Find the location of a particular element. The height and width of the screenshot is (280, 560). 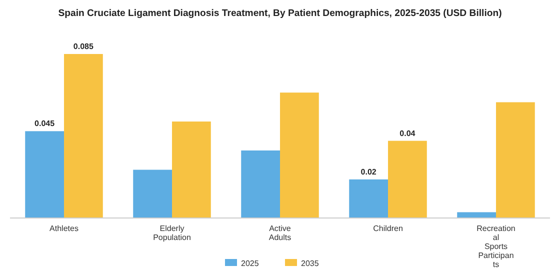

chart-title: Spain Cruciate Ligament Diagnosis Treatment, By Patient Demographics, 2025-2035 (USD Billion) is located at coordinates (280, 13).